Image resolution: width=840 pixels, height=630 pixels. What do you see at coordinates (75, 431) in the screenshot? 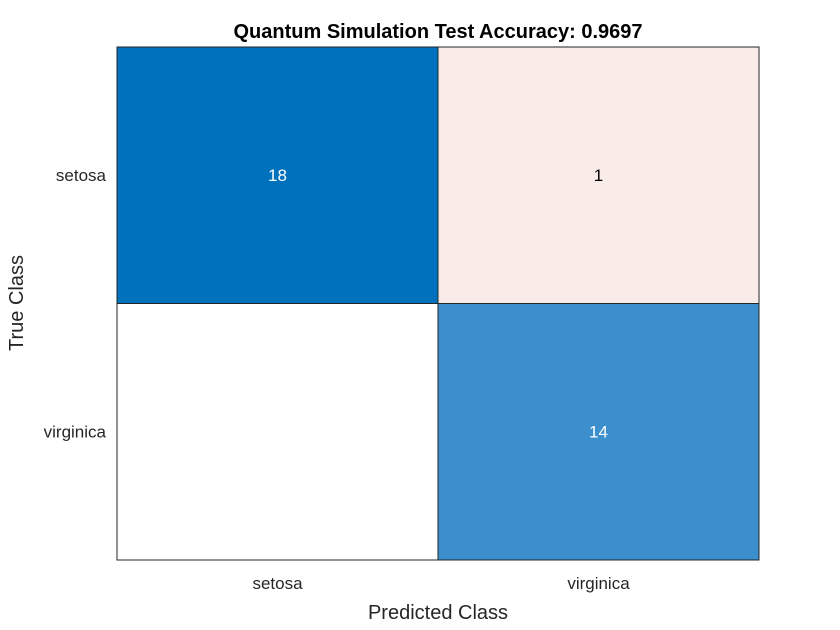
I see `y-tick-label: virginica` at bounding box center [75, 431].